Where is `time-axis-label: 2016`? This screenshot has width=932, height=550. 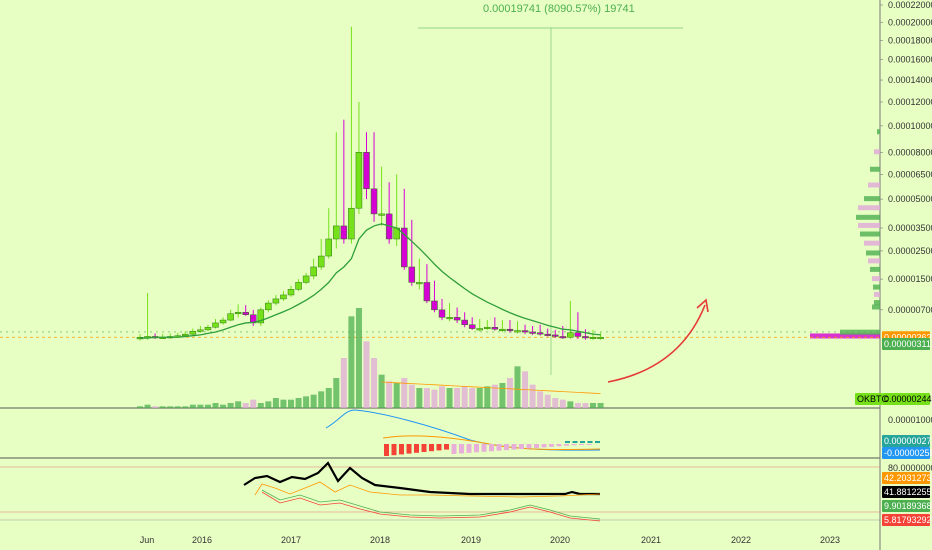
time-axis-label: 2016 is located at coordinates (202, 540).